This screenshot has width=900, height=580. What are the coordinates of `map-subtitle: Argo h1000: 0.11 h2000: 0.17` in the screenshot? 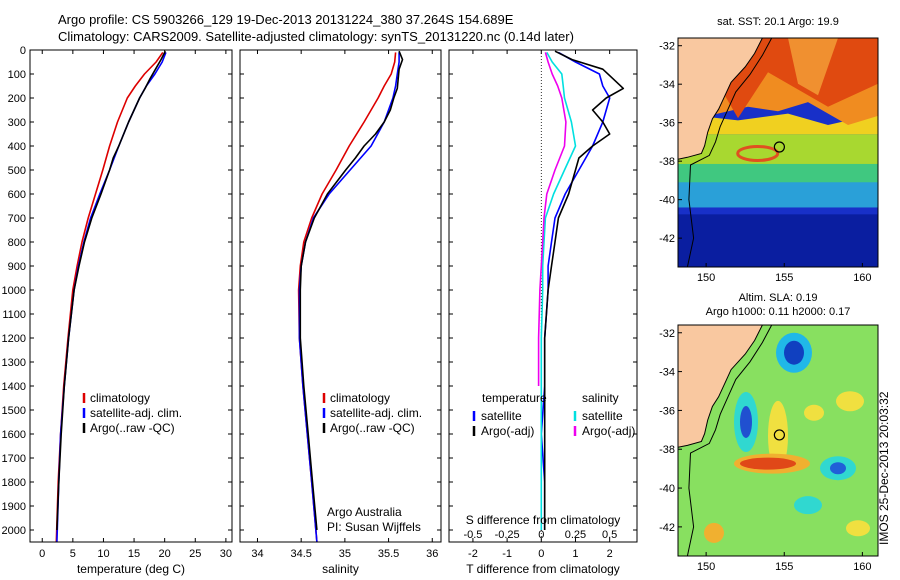 It's located at (778, 312).